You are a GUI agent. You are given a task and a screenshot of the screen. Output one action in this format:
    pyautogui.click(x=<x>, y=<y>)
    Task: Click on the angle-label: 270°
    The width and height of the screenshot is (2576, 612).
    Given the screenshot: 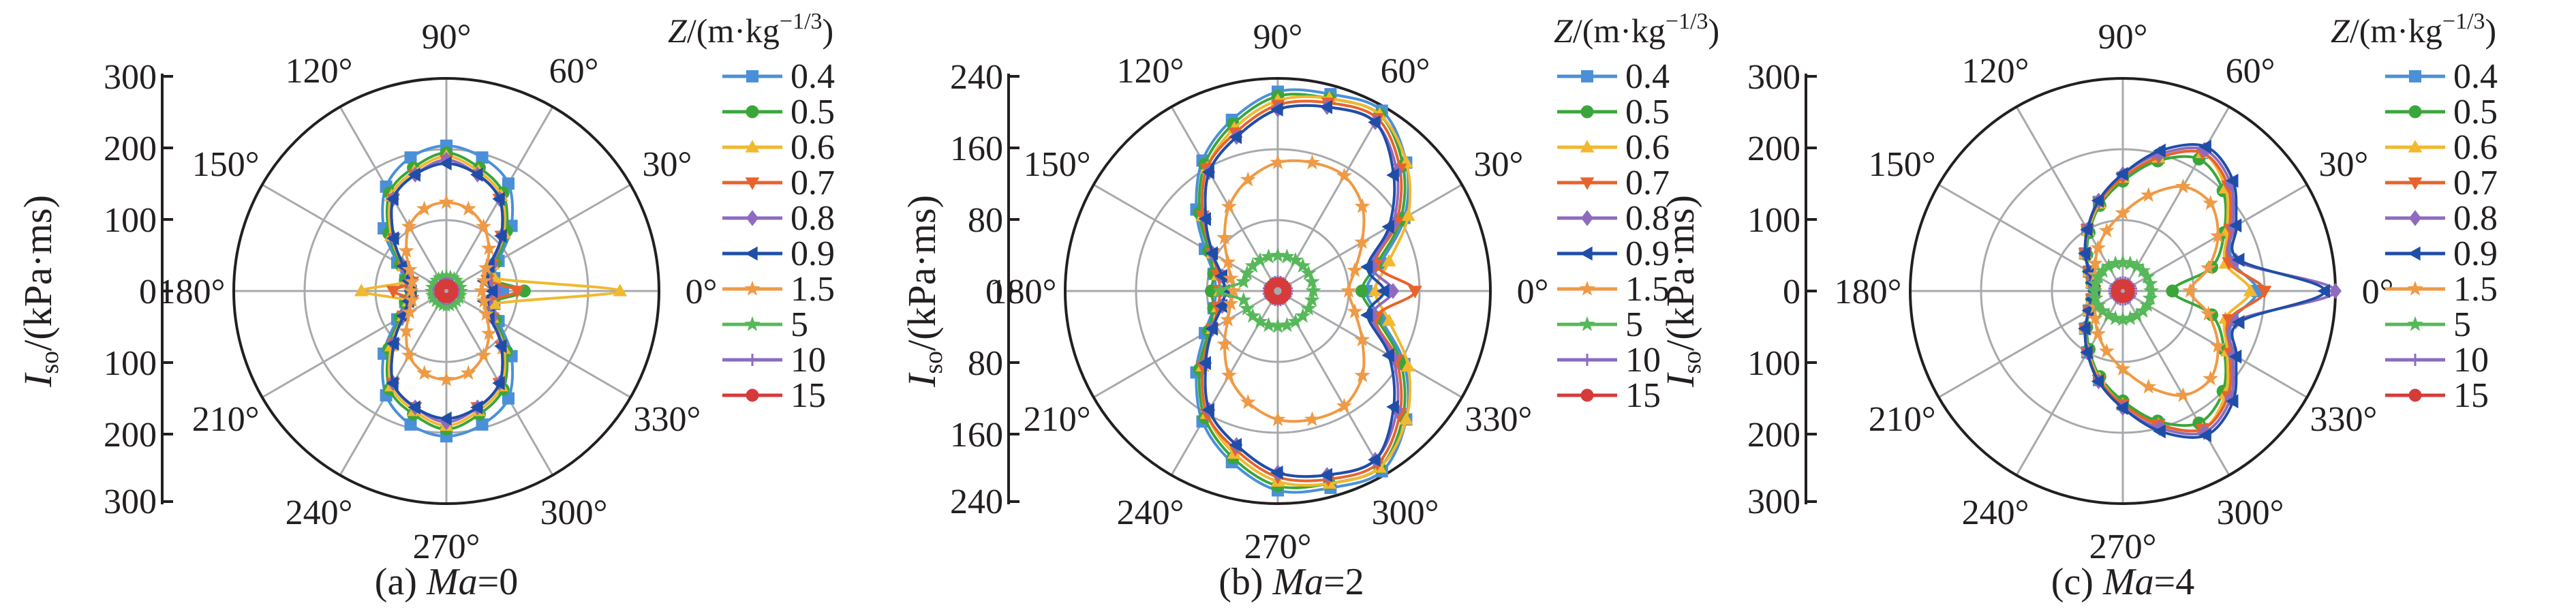 What is the action you would take?
    pyautogui.click(x=446, y=546)
    